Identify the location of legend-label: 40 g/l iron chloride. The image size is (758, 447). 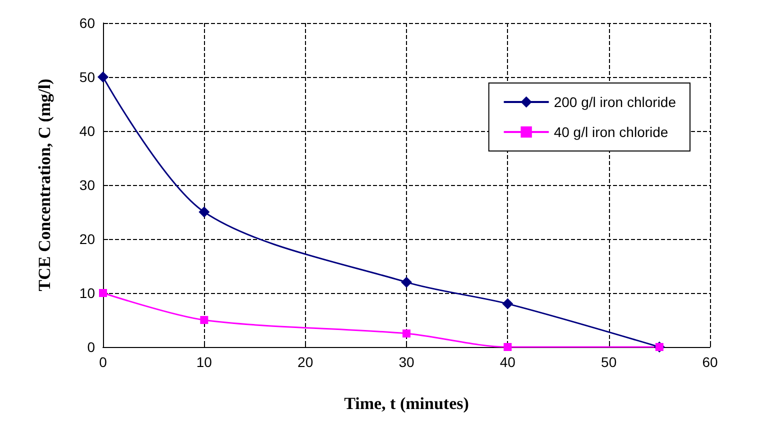
(611, 132).